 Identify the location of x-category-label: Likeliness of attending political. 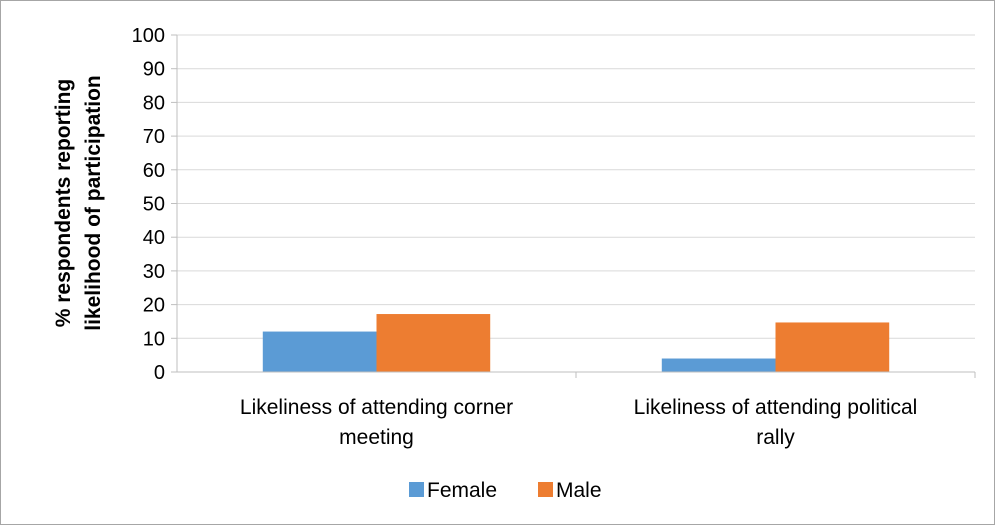
(776, 407).